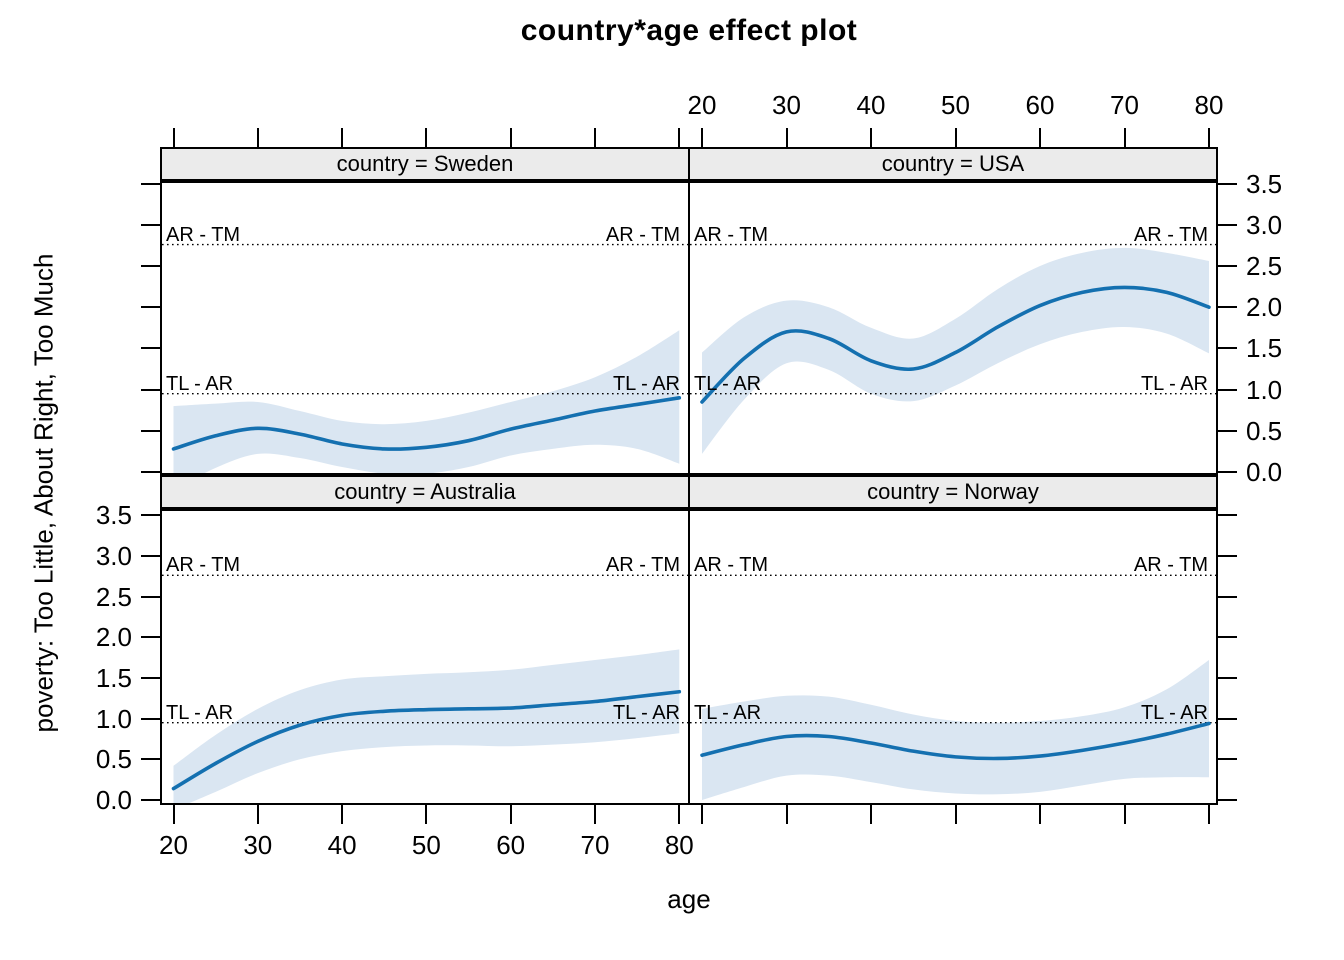 This screenshot has width=1344, height=960. I want to click on page-title: country*age effect plot, so click(689, 30).